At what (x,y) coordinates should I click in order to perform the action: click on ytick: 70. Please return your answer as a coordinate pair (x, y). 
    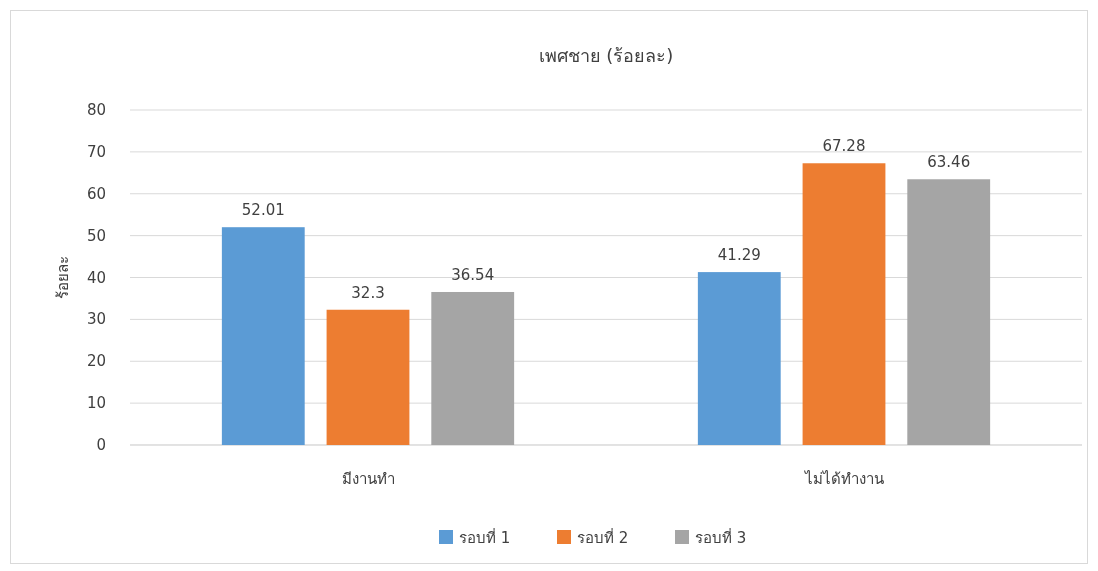
    Looking at the image, I should click on (96, 151).